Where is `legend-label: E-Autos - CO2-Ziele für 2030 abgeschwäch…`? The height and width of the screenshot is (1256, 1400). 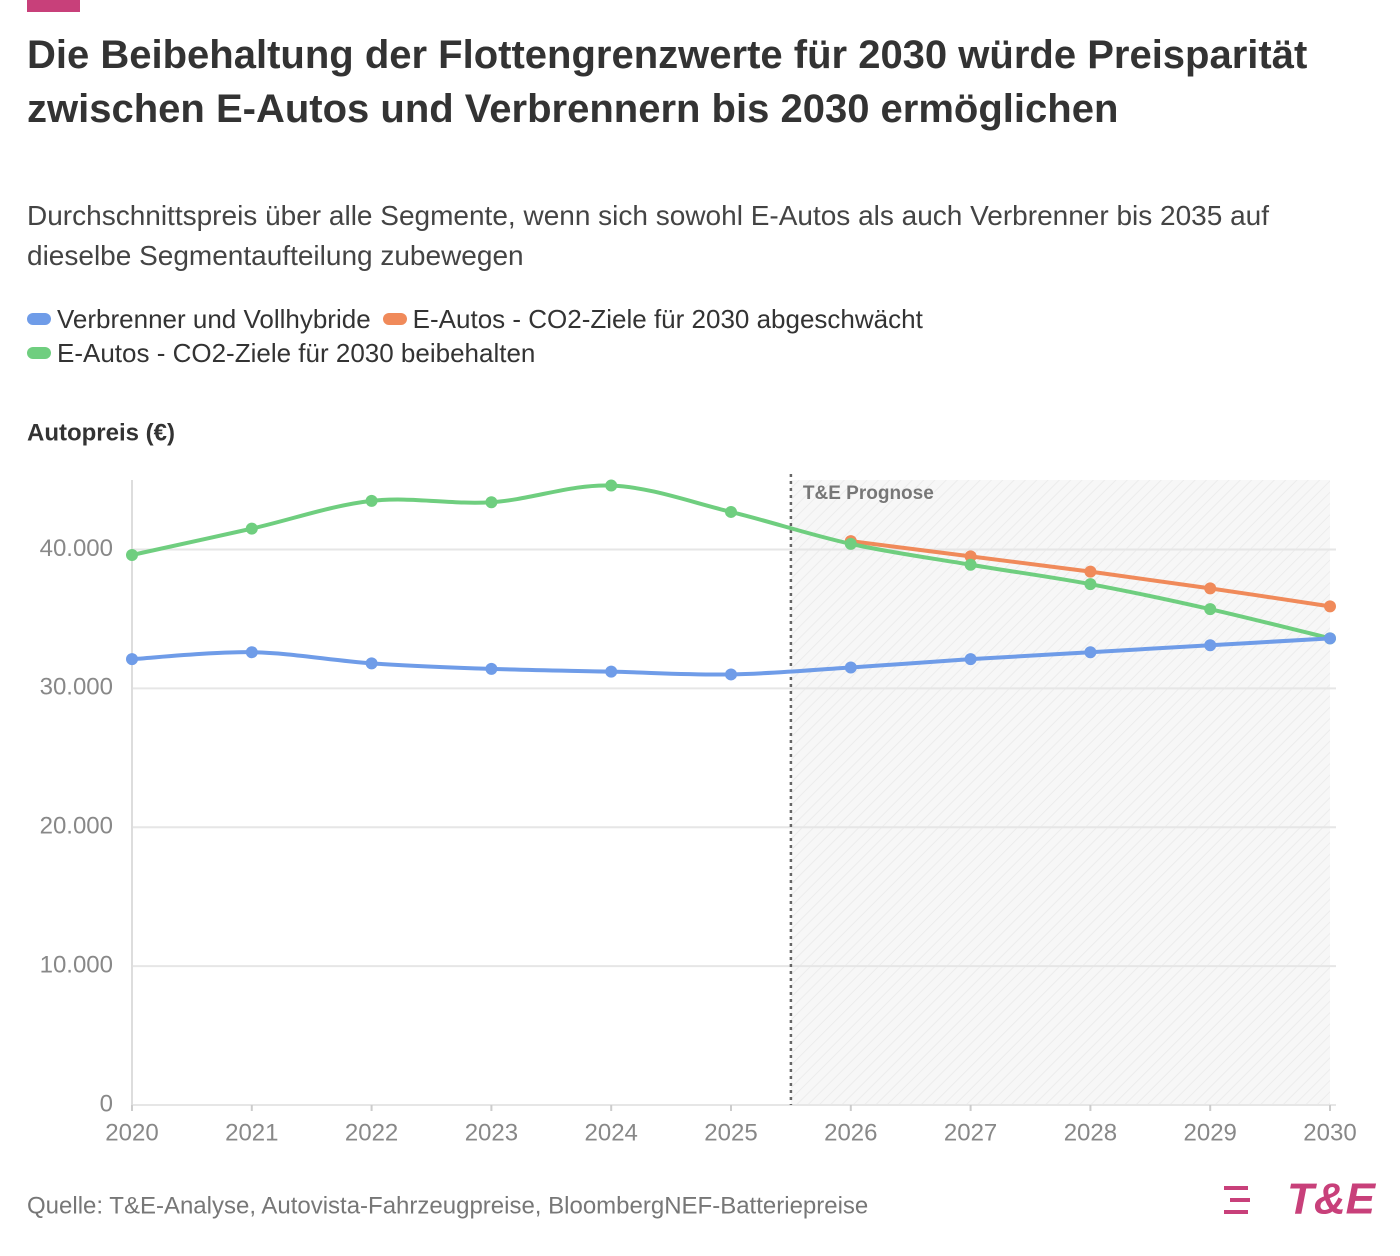 legend-label: E-Autos - CO2-Ziele für 2030 abgeschwäch… is located at coordinates (667, 319).